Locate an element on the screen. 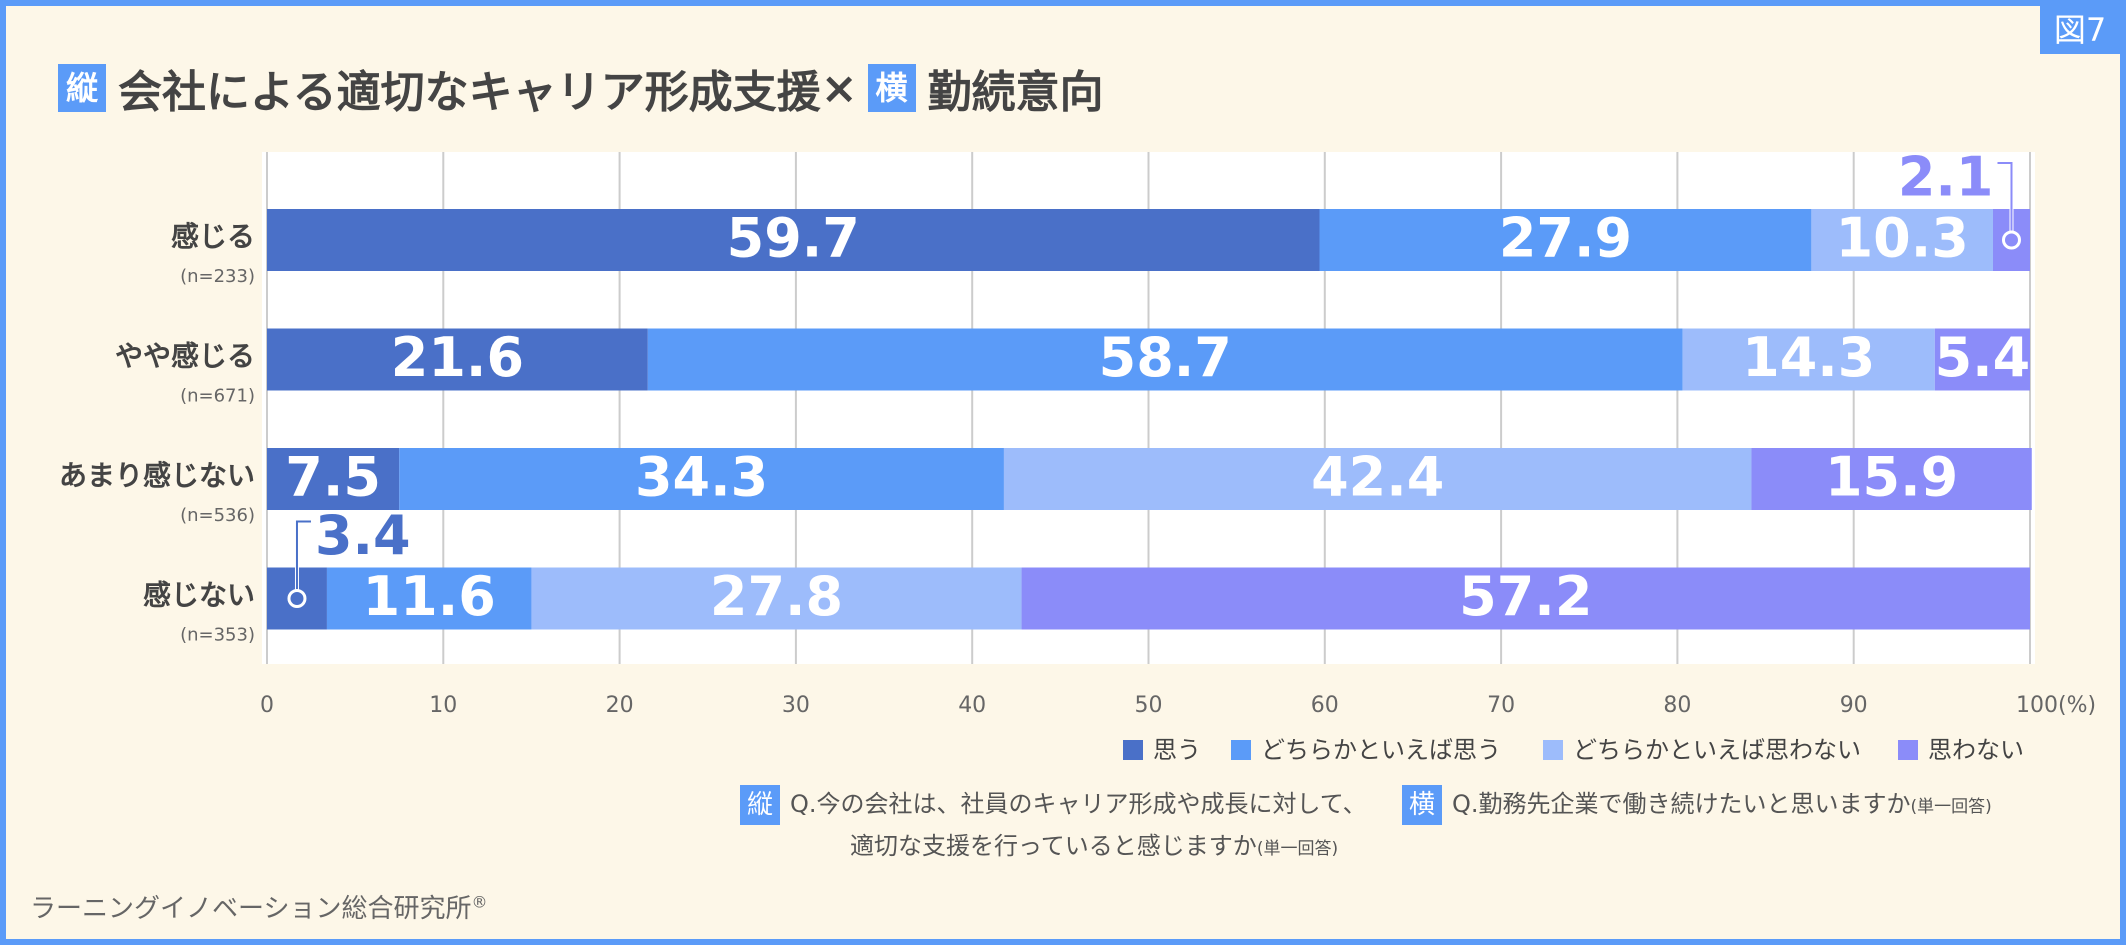 This screenshot has width=2126, height=945. legend-label: 思う is located at coordinates (1177, 750).